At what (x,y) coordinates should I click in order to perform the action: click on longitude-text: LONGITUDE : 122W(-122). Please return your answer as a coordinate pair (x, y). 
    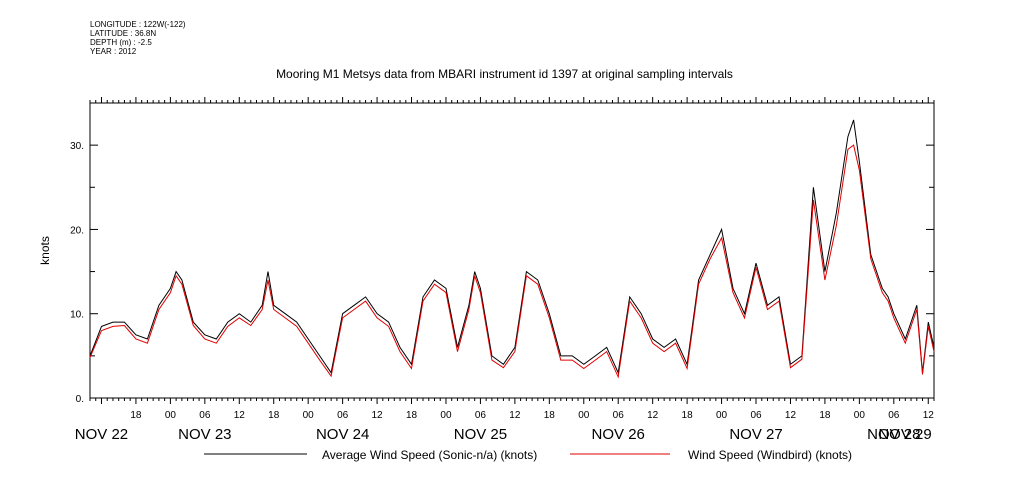
    Looking at the image, I should click on (138, 24).